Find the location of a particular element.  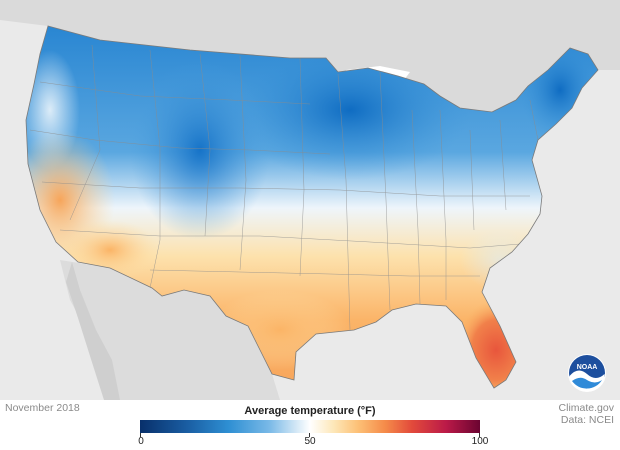

noaa-emblem-icon: NOAA is located at coordinates (587, 373).